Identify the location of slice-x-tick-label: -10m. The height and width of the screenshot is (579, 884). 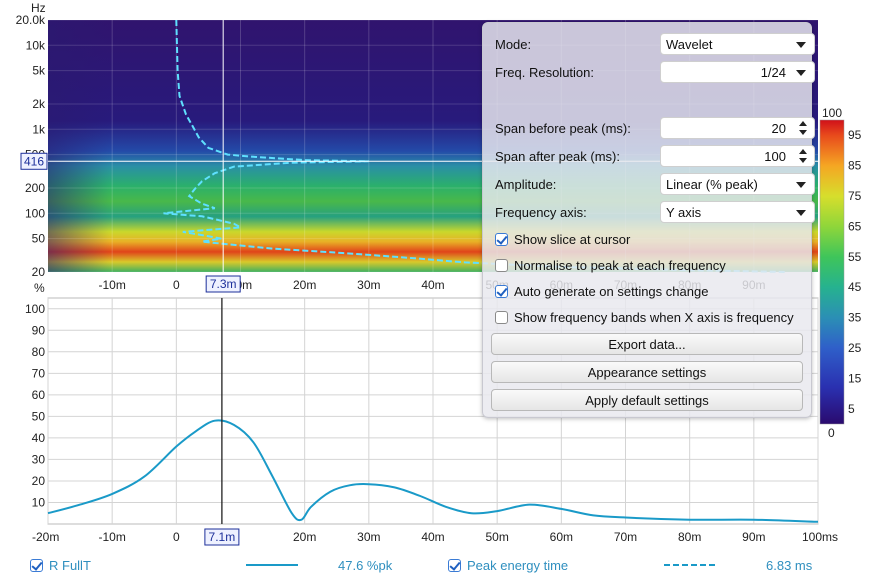
(111, 537).